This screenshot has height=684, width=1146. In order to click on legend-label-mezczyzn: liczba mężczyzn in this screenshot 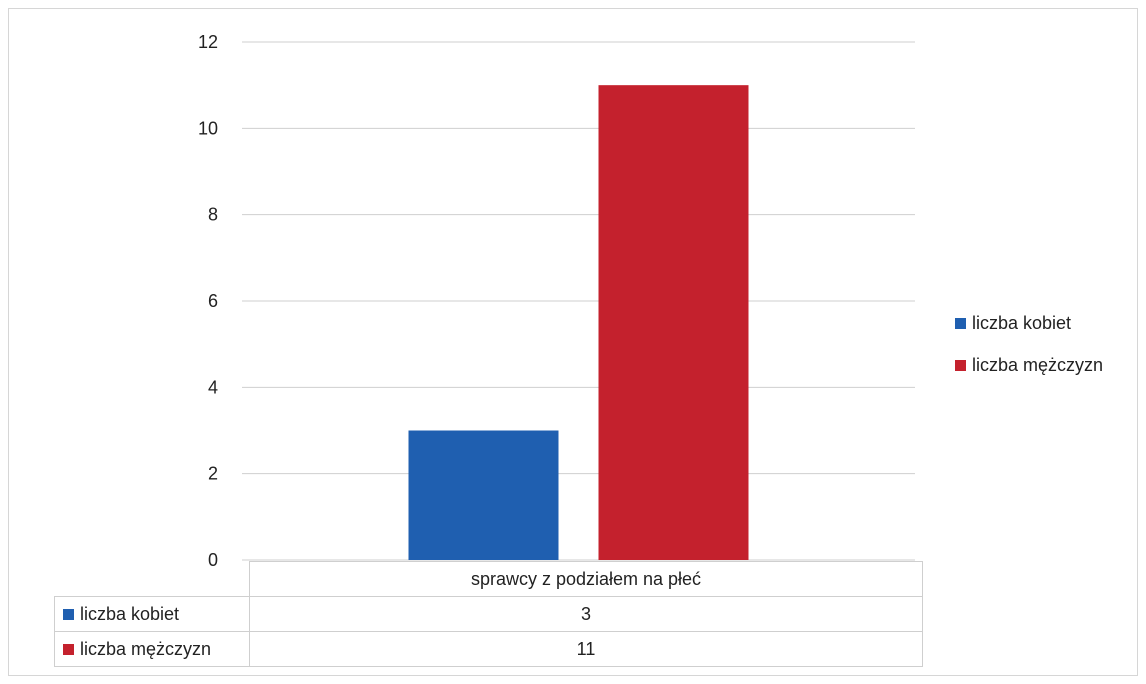, I will do `click(1038, 364)`.